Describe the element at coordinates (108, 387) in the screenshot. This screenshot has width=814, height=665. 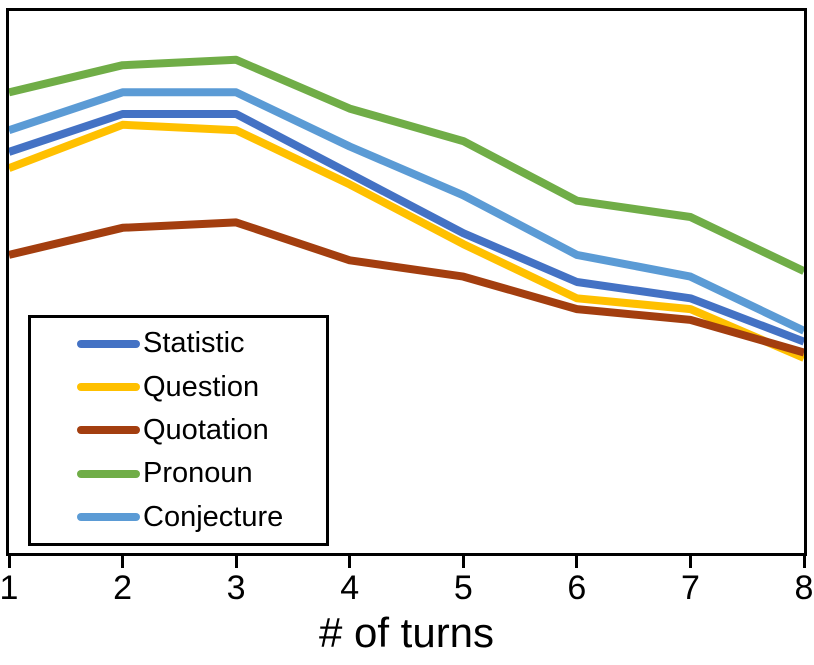
I see `legend-swatch-question` at that location.